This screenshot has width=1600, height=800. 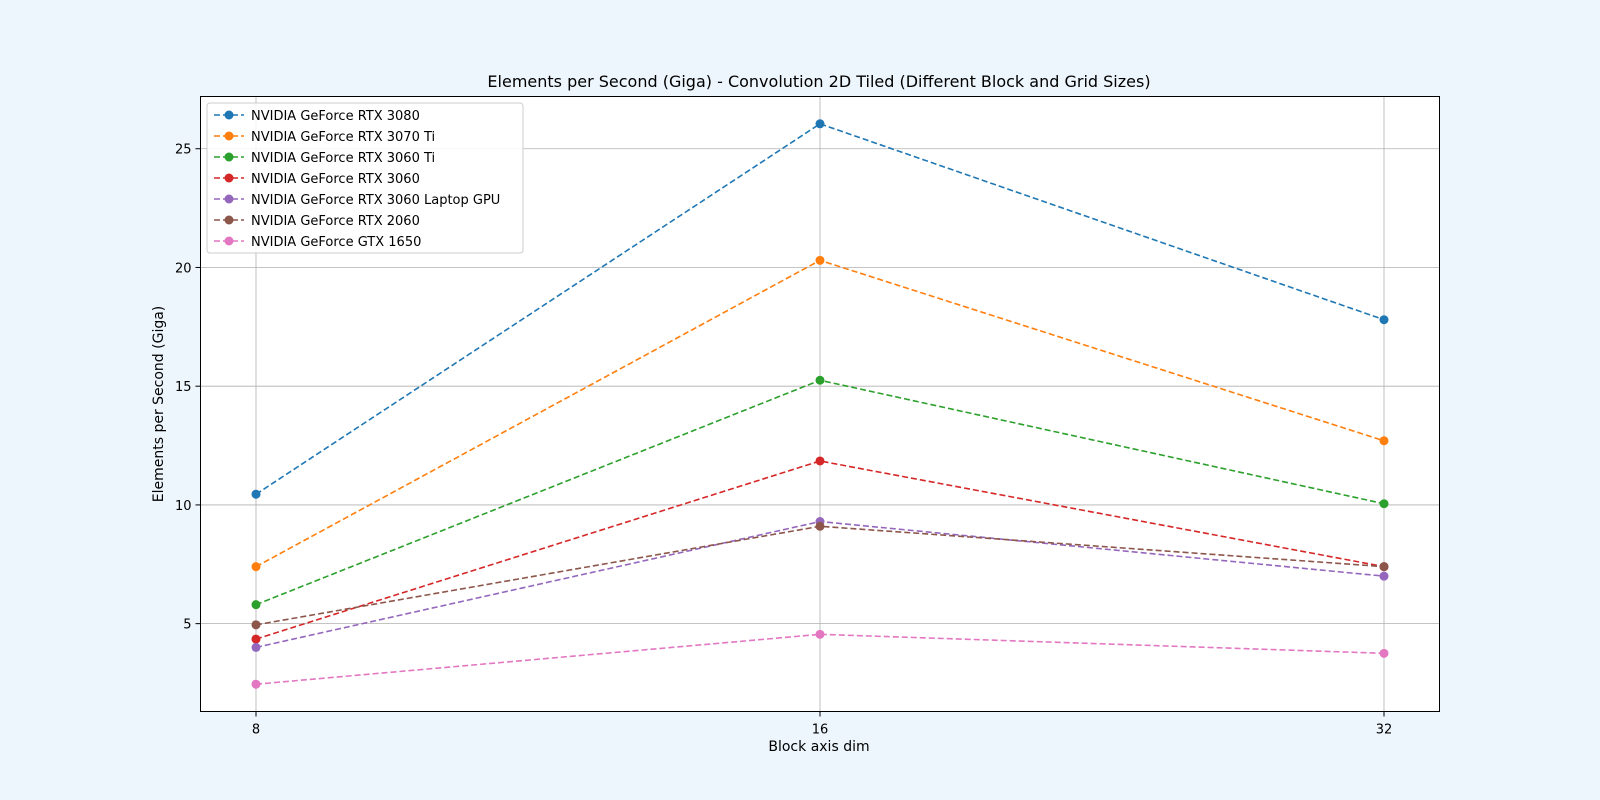 I want to click on y-tick-label: 25, so click(x=183, y=150).